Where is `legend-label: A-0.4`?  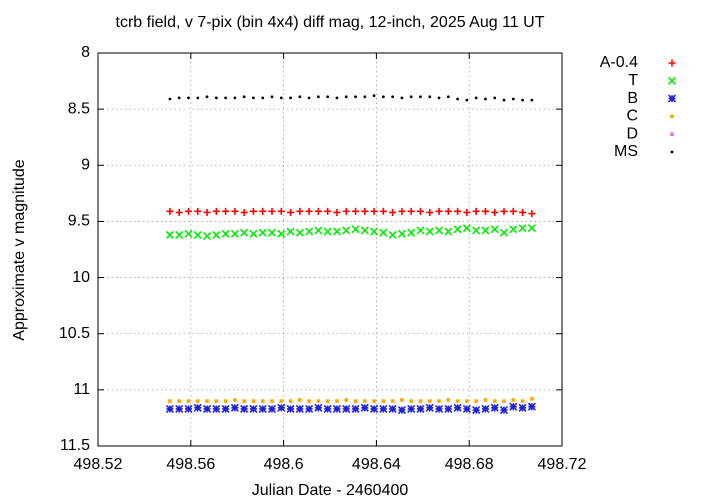
legend-label: A-0.4 is located at coordinates (619, 62).